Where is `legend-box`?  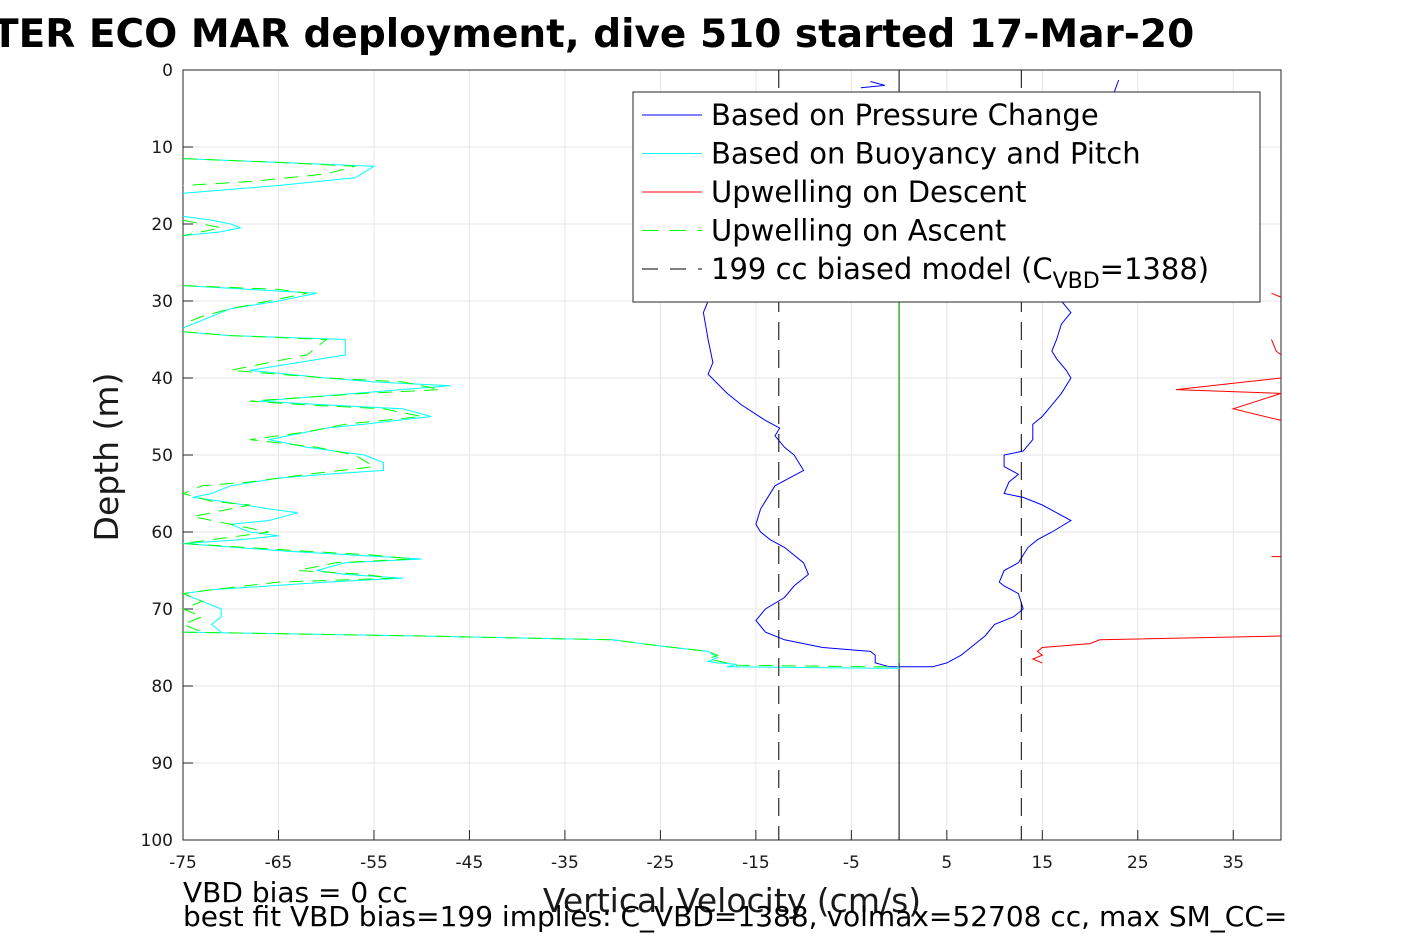
legend-box is located at coordinates (946, 197).